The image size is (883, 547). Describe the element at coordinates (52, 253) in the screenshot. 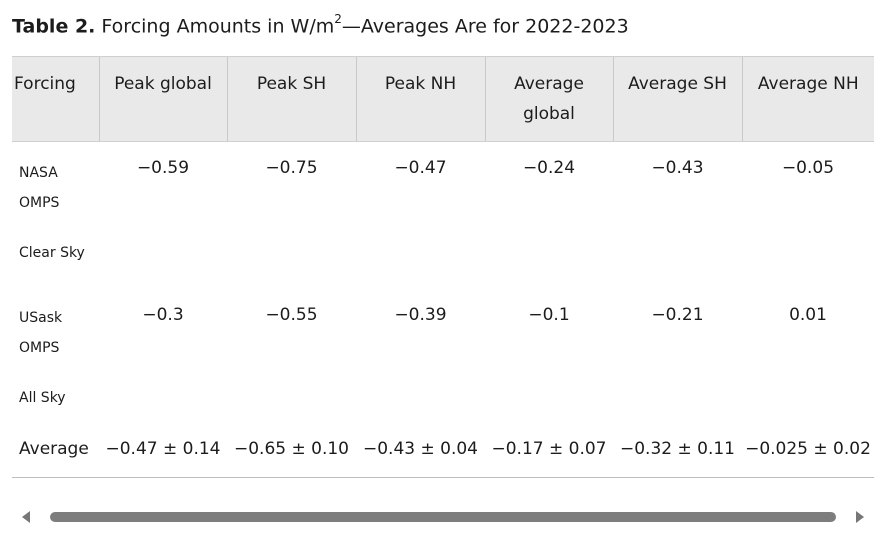

I see `row-label-line: Clear Sky` at that location.